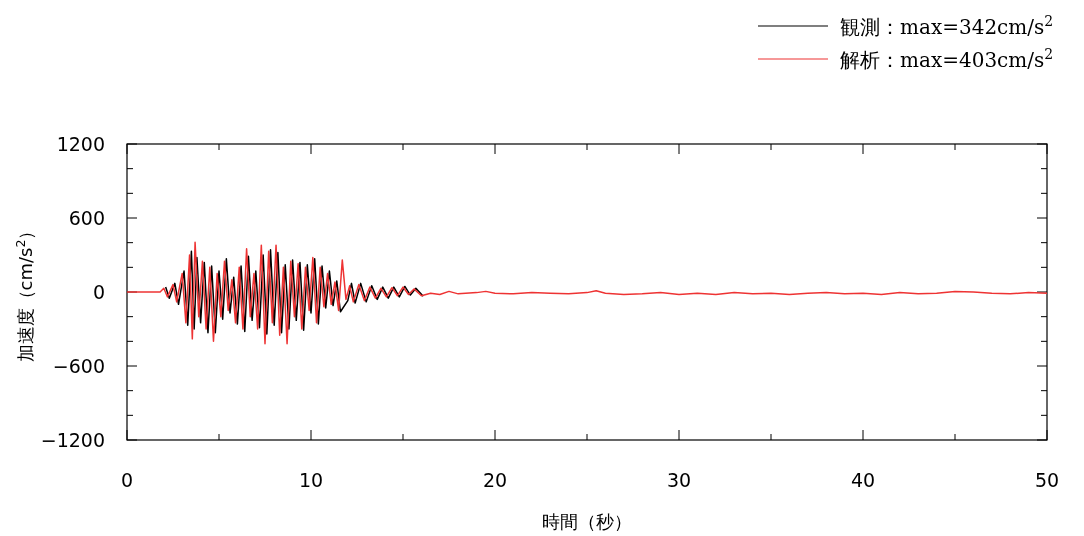 This screenshot has width=1084, height=536. What do you see at coordinates (679, 480) in the screenshot?
I see `x-tick-label: 30` at bounding box center [679, 480].